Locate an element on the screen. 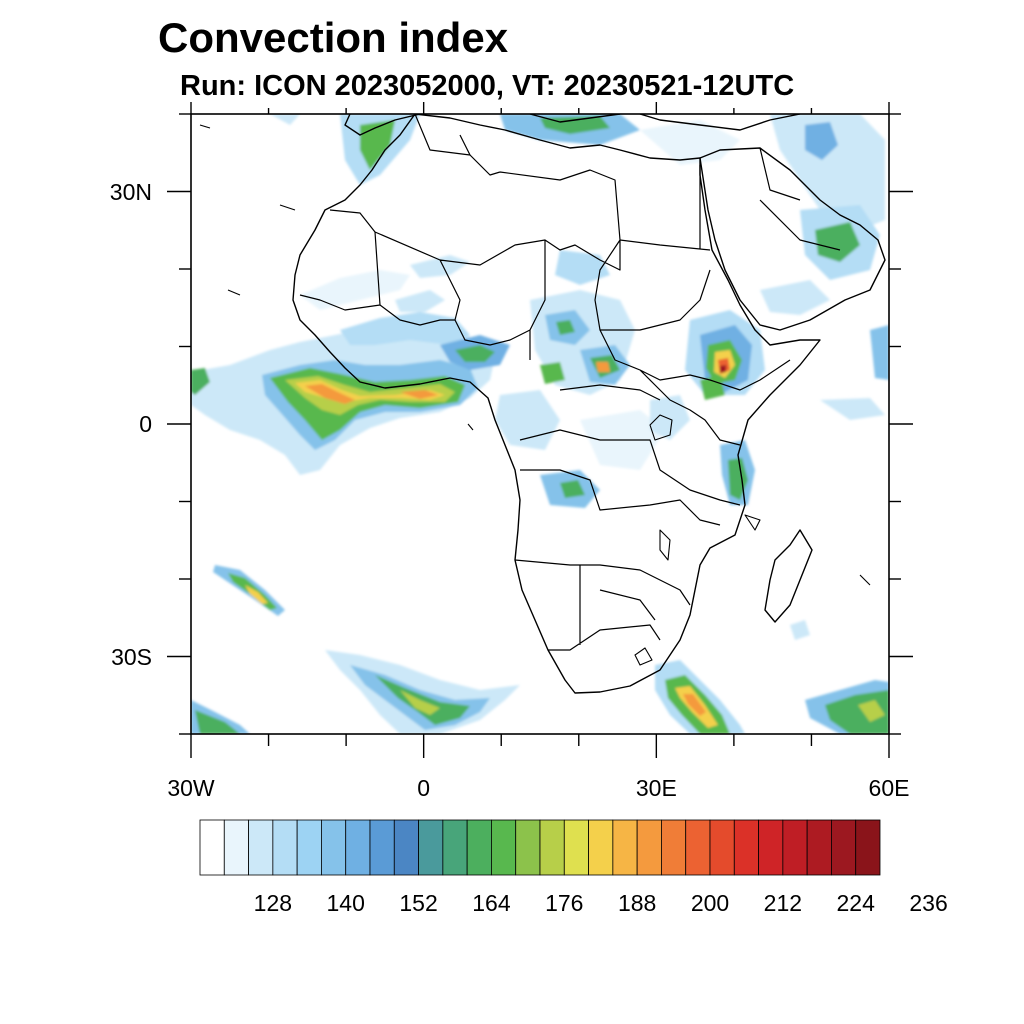 The height and width of the screenshot is (1024, 1024). run-info-subtitle: Run: ICON 2023052000, VT: 20230521-12UTC is located at coordinates (487, 86).